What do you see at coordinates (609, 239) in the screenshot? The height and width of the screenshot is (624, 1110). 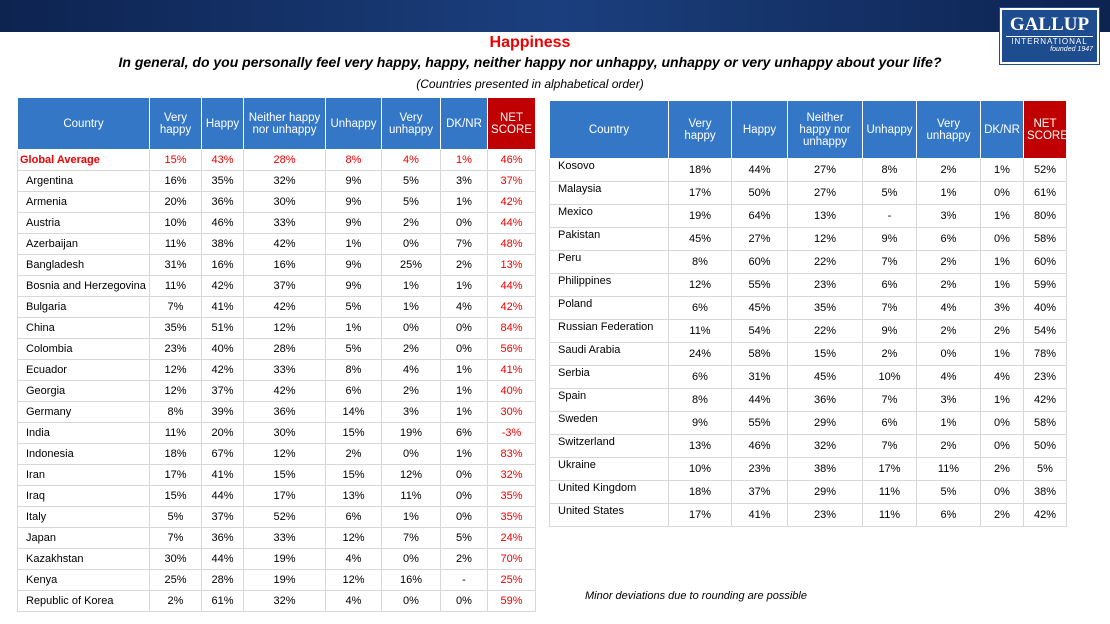 I see `country: Pakistan` at bounding box center [609, 239].